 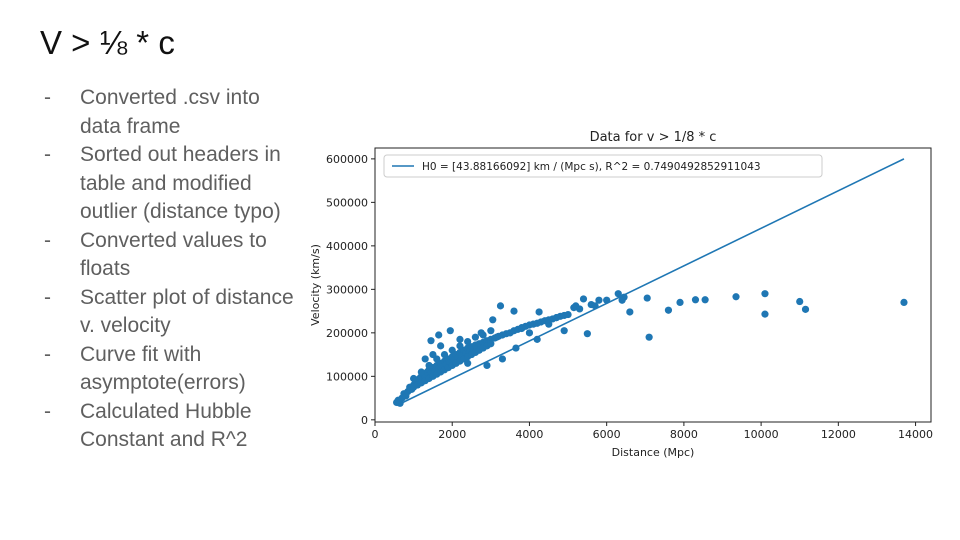 What do you see at coordinates (166, 425) in the screenshot?
I see `bullet-text: Calculated Hubble Constant and R^2` at bounding box center [166, 425].